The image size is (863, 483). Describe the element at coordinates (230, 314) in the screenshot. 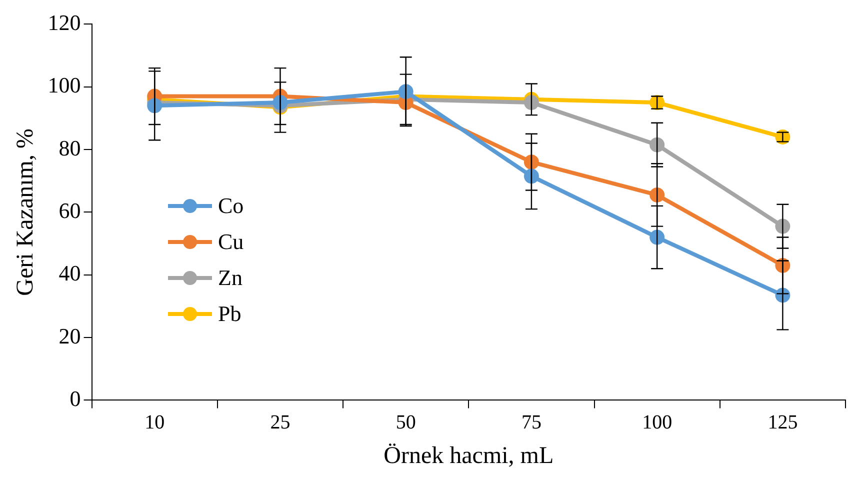

I see `legend-label: Pb` at that location.